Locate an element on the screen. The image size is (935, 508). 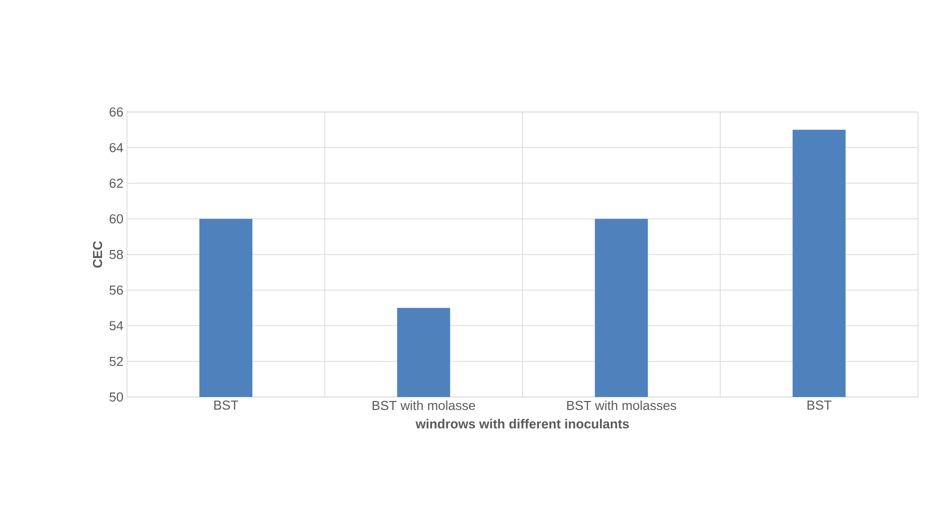
x-tick-label: BST with molasse is located at coordinates (424, 405).